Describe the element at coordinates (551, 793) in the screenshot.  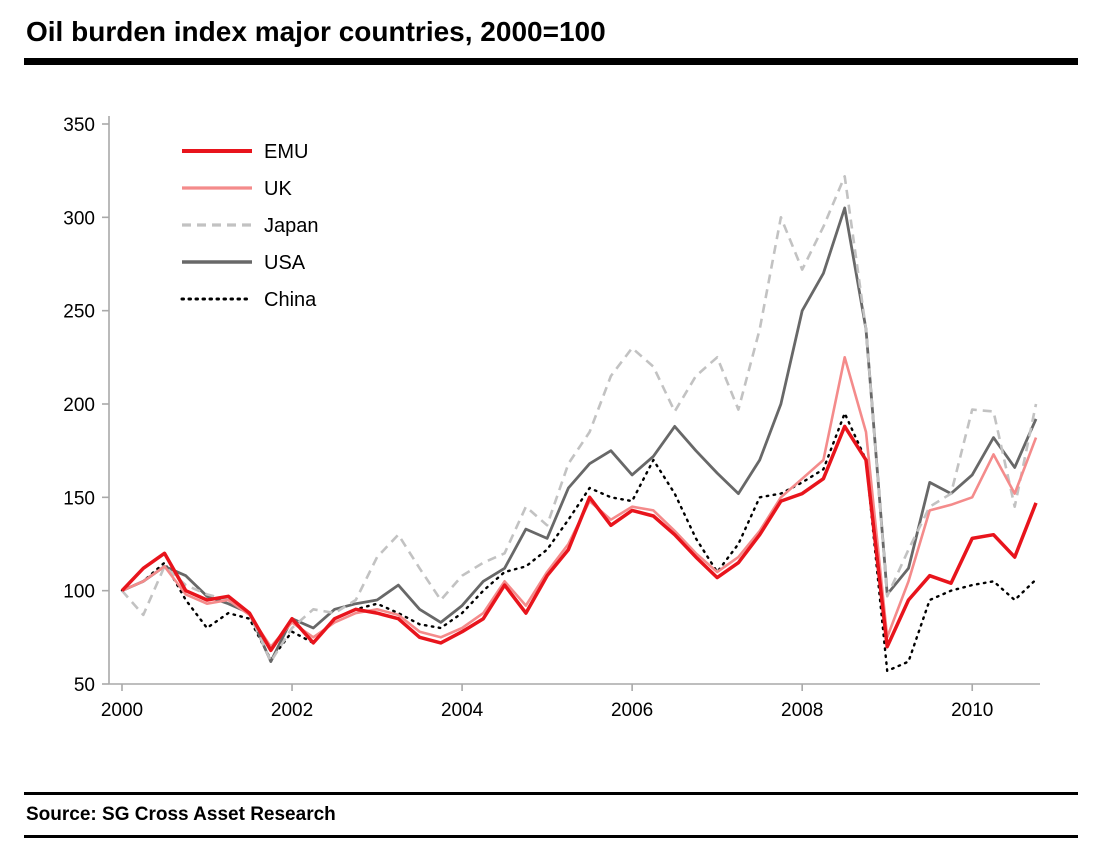
I see `footer-divider-top` at that location.